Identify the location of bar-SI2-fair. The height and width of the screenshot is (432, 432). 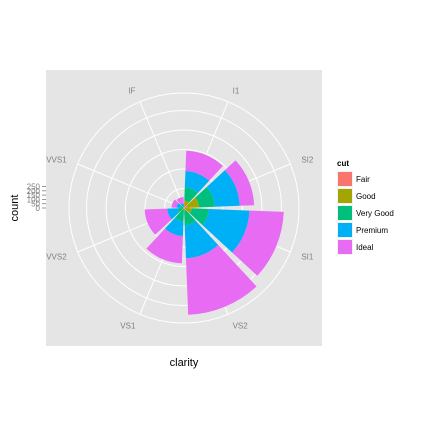
(185, 207).